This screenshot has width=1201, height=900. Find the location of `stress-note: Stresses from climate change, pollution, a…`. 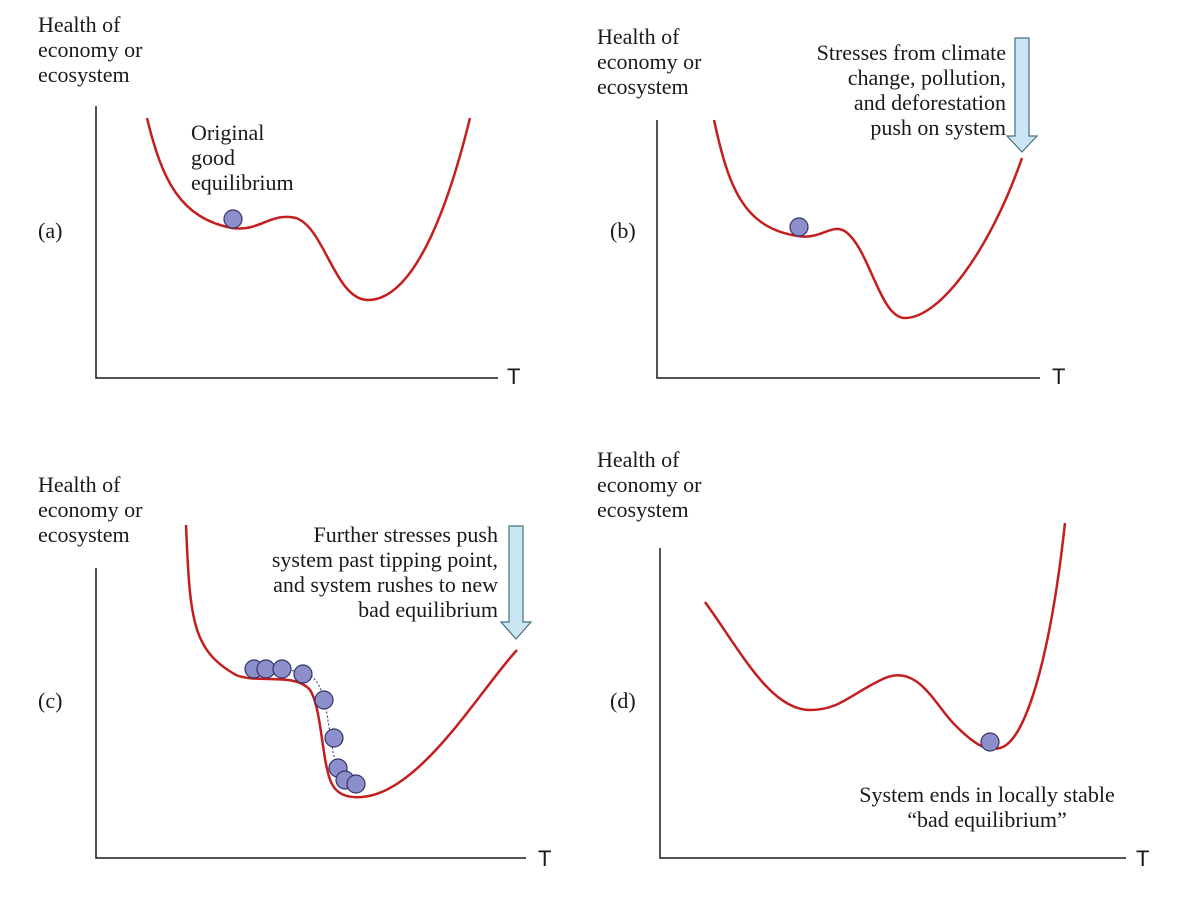

stress-note: Stresses from climate change, pollution, a… is located at coordinates (911, 90).